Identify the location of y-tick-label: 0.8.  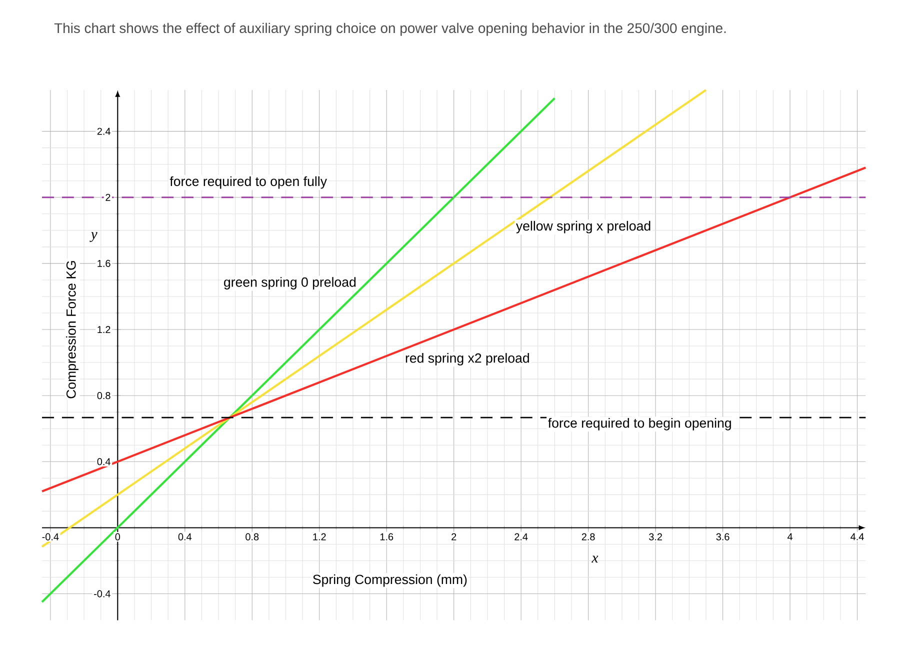
(103, 396).